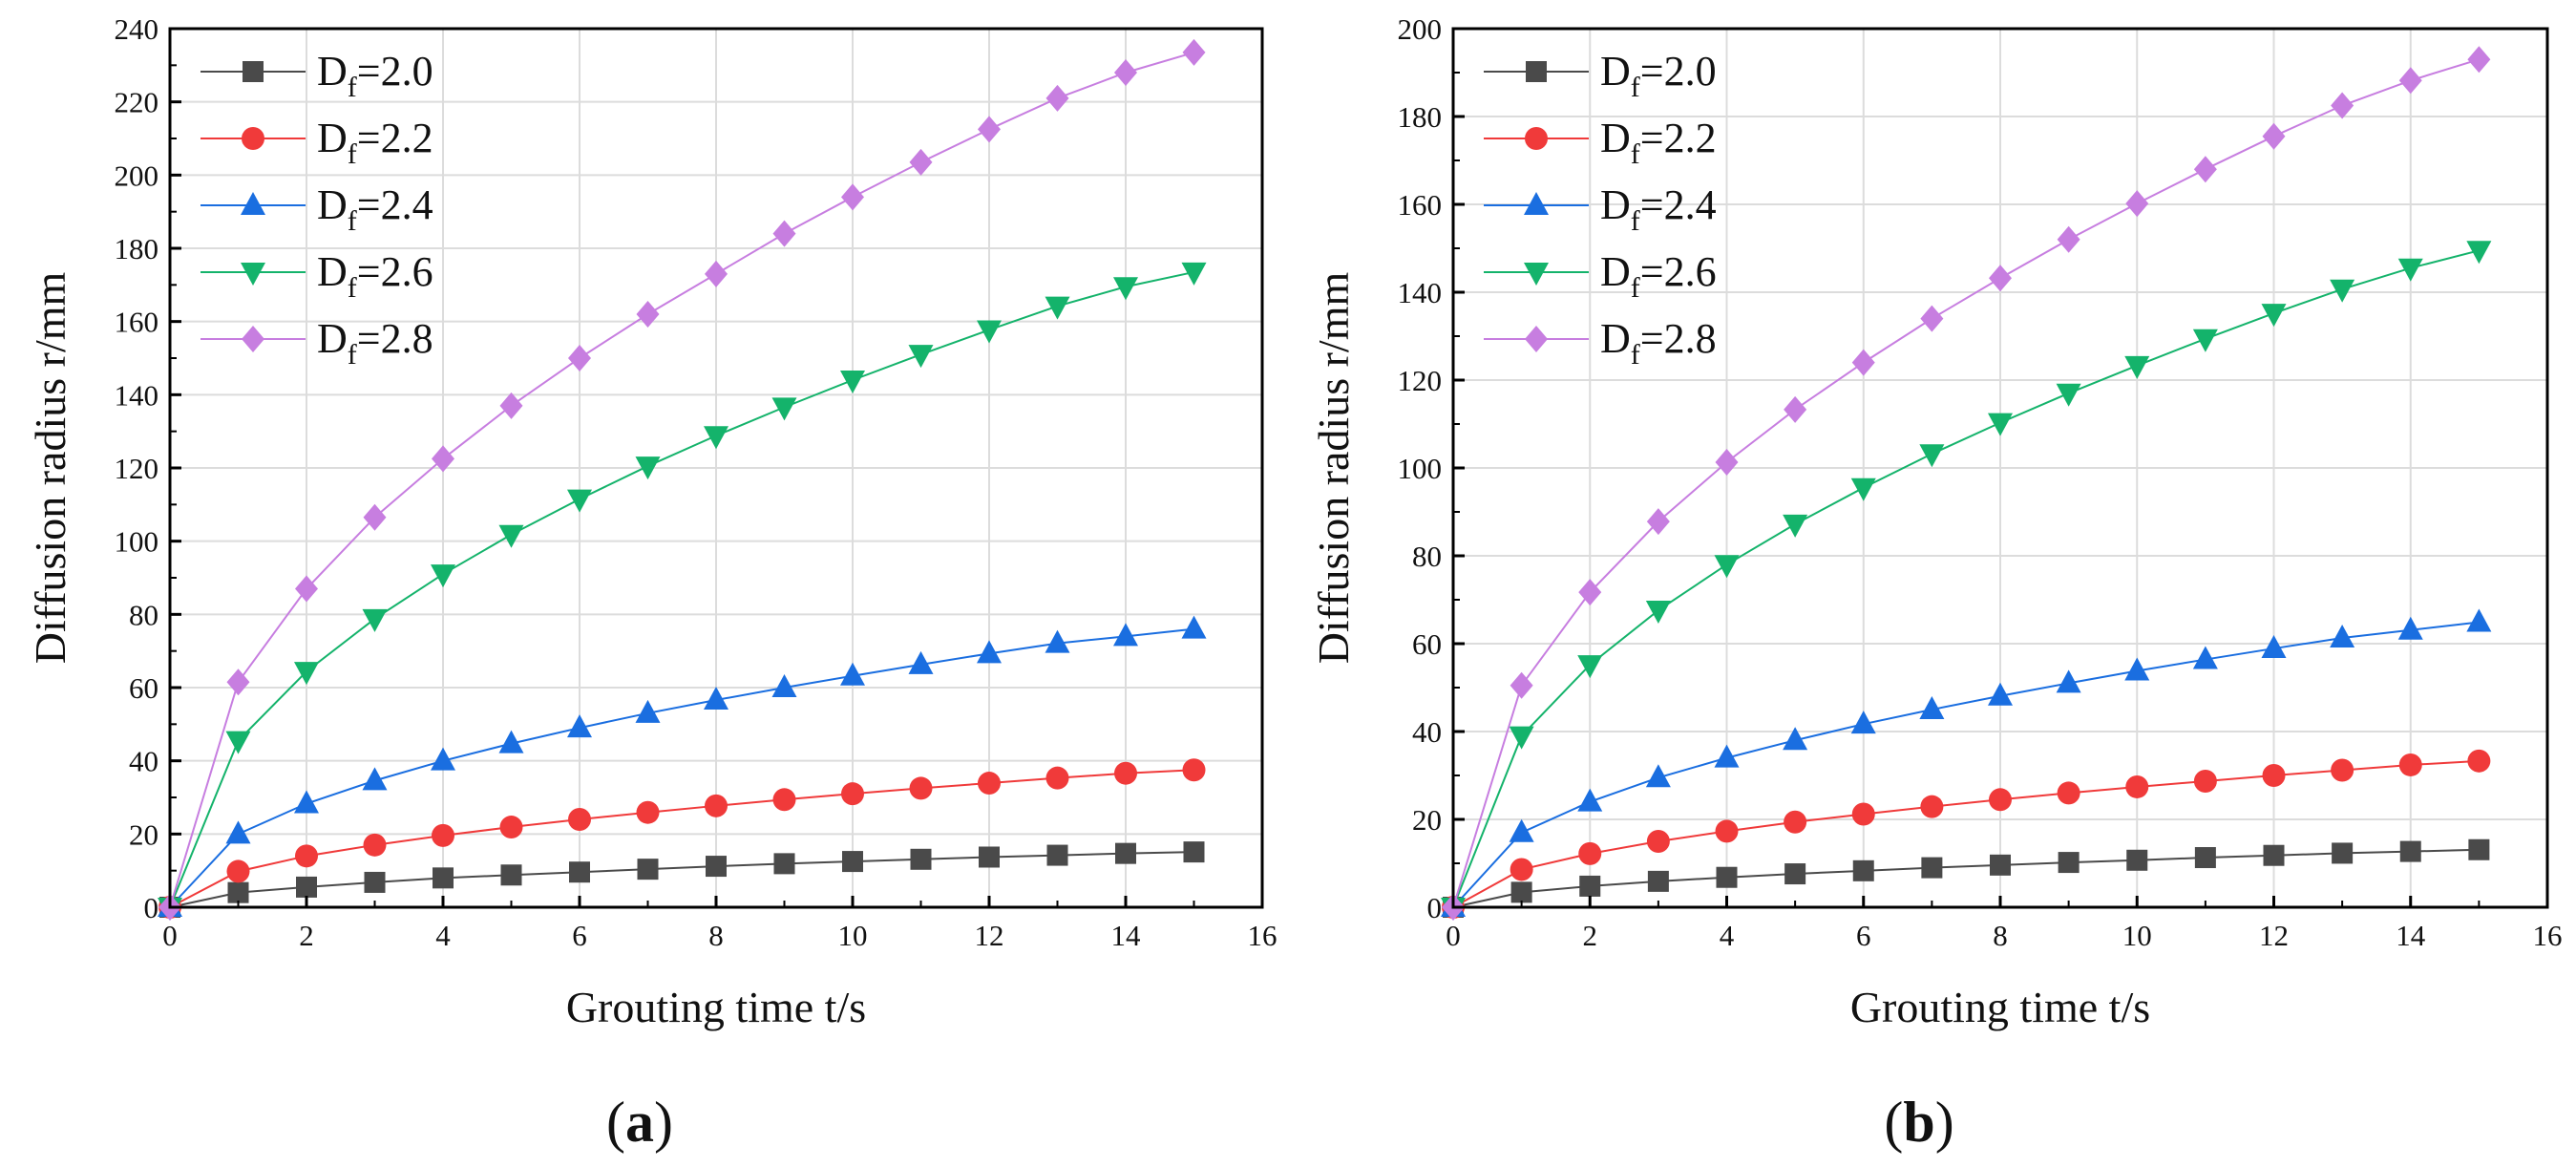  Describe the element at coordinates (1420, 469) in the screenshot. I see `y-tick-label: 100` at that location.